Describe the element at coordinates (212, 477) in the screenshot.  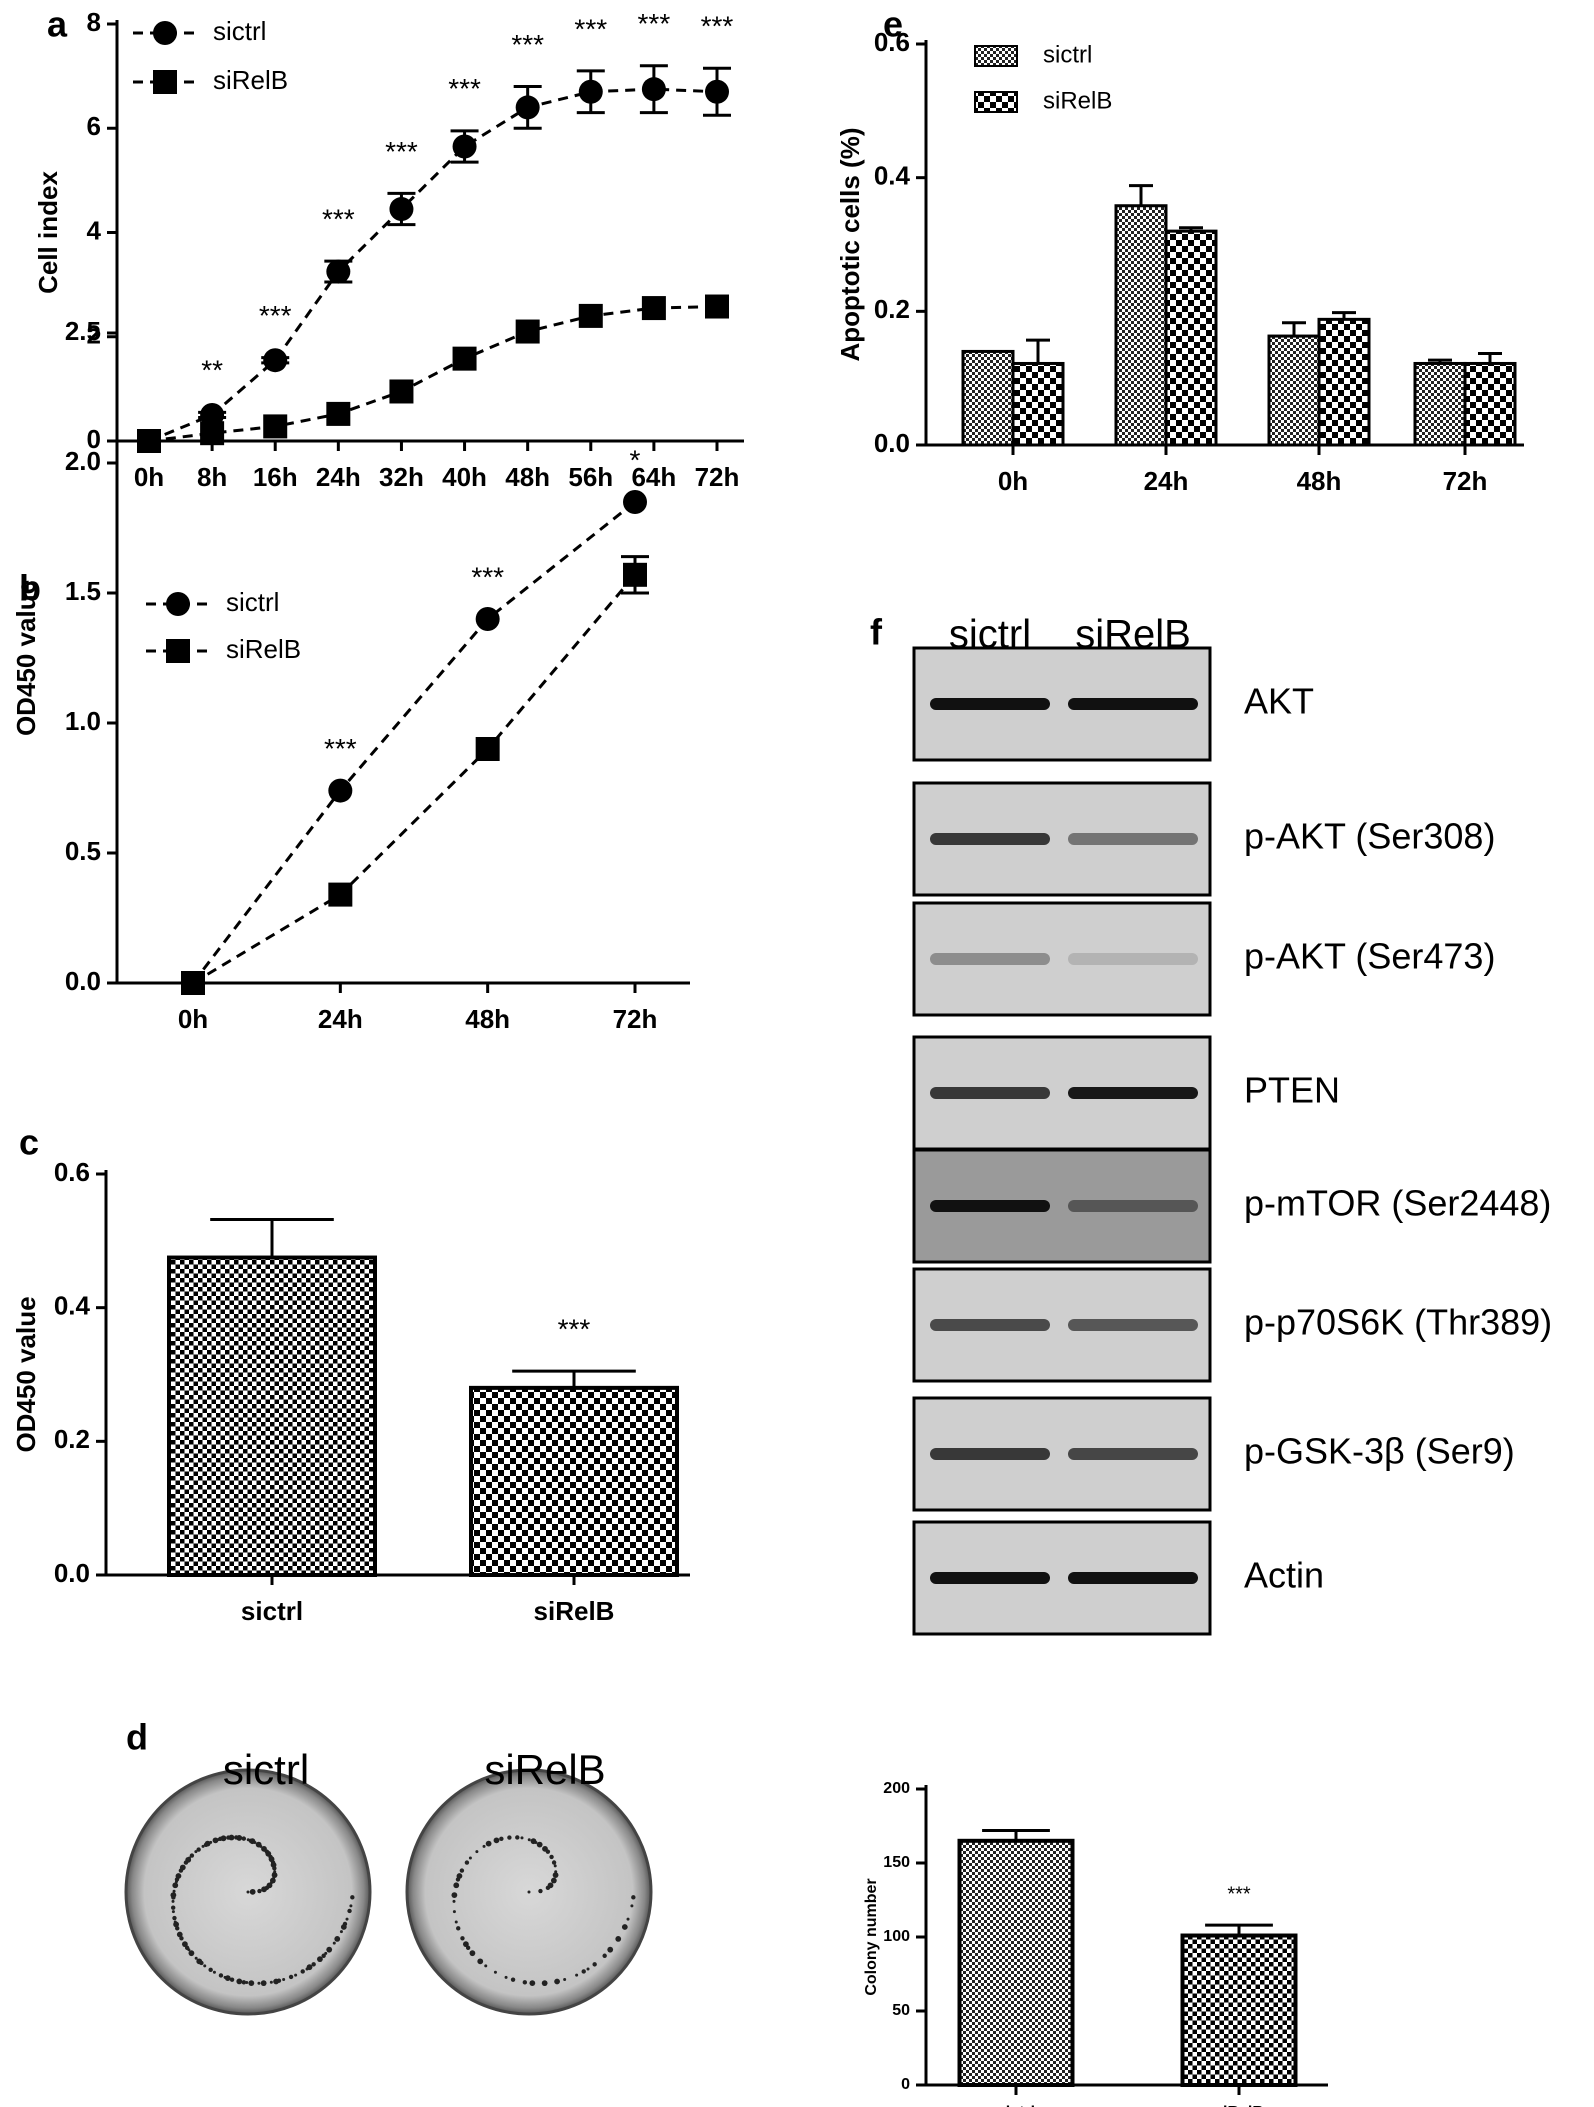
I see `x-tick-label: 8h` at that location.